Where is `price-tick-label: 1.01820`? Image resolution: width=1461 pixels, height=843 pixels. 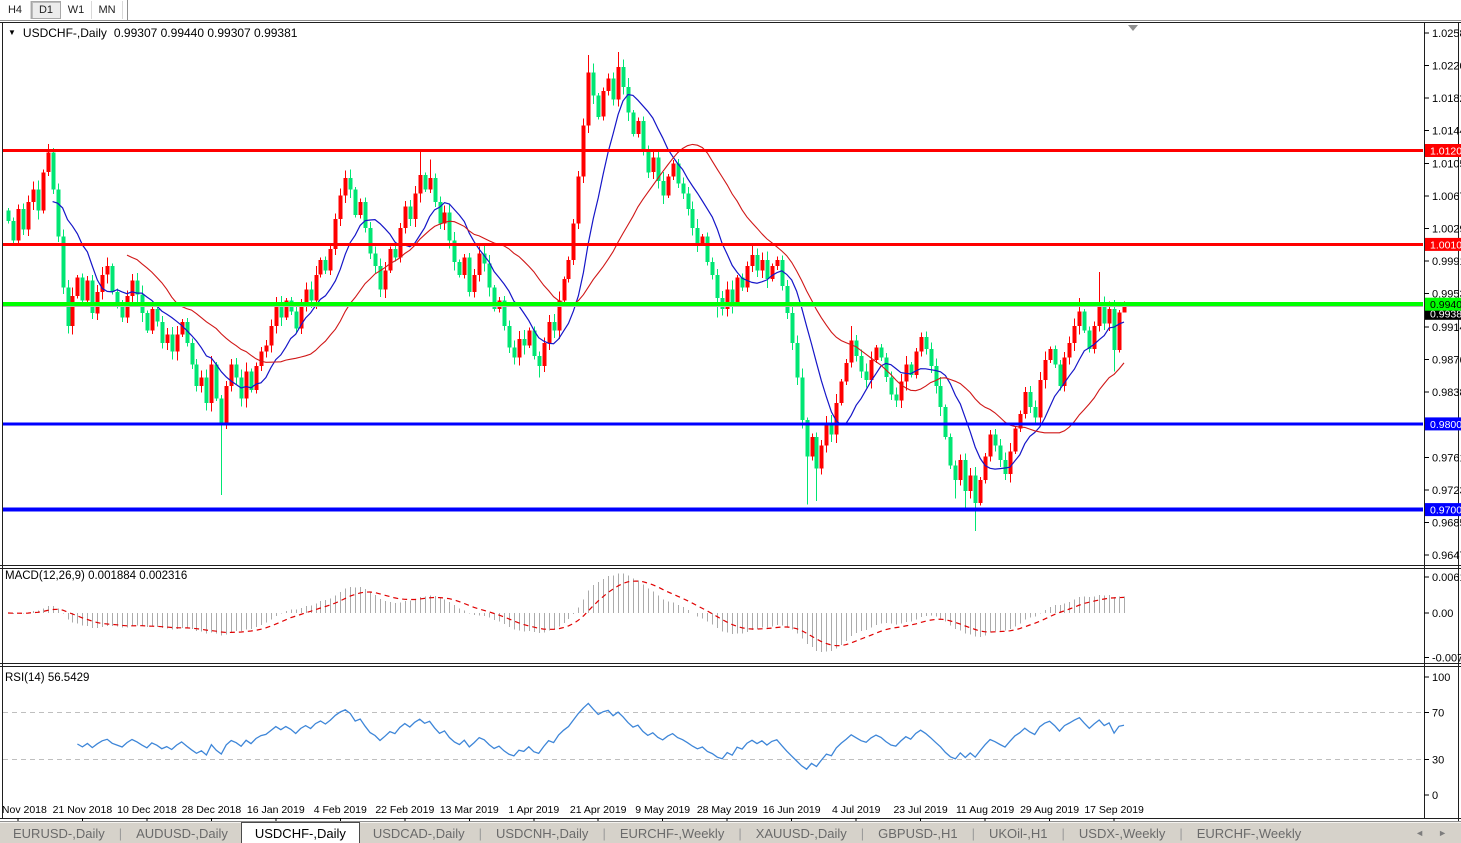 price-tick-label: 1.01820 is located at coordinates (1446, 99).